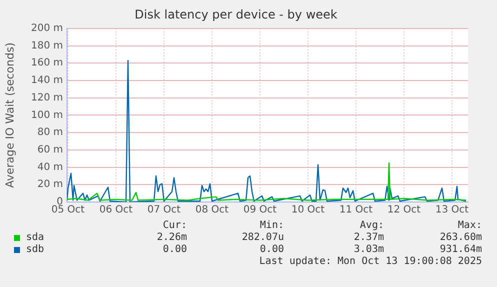 This screenshot has width=497, height=287. I want to click on x-tick-label: 06 Oct, so click(116, 210).